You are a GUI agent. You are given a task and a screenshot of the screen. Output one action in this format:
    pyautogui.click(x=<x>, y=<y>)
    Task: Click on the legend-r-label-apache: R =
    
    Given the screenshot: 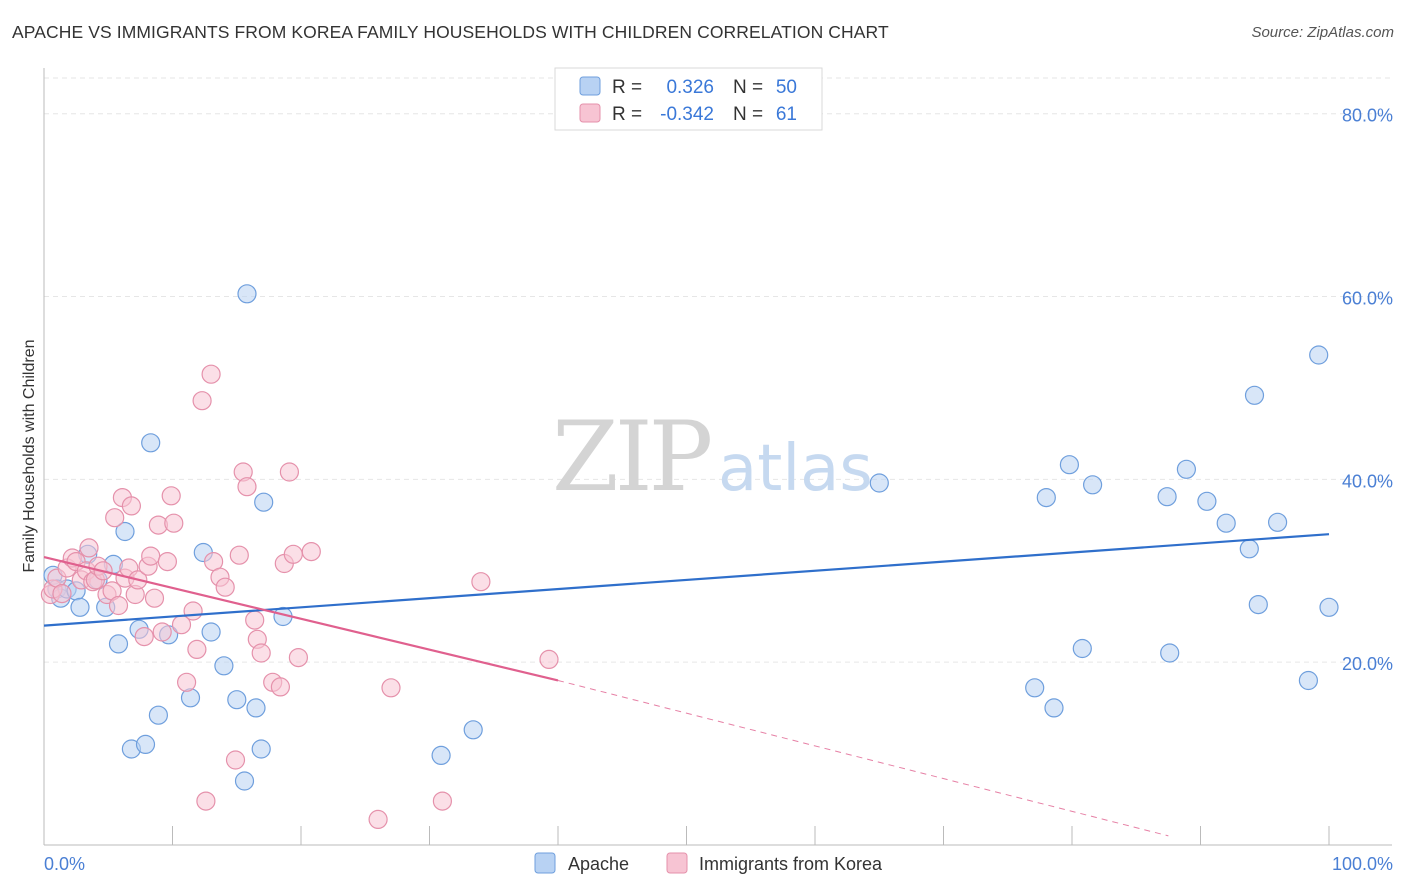 What is the action you would take?
    pyautogui.click(x=627, y=87)
    